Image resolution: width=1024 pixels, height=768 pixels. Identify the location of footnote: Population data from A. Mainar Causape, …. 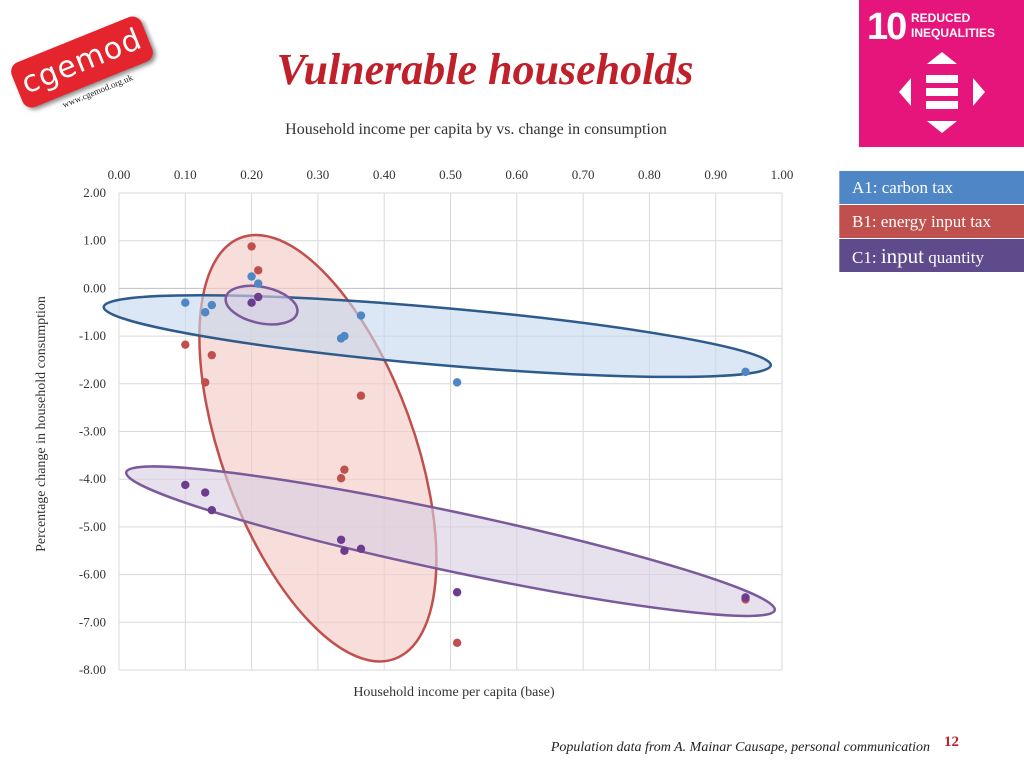
(740, 747).